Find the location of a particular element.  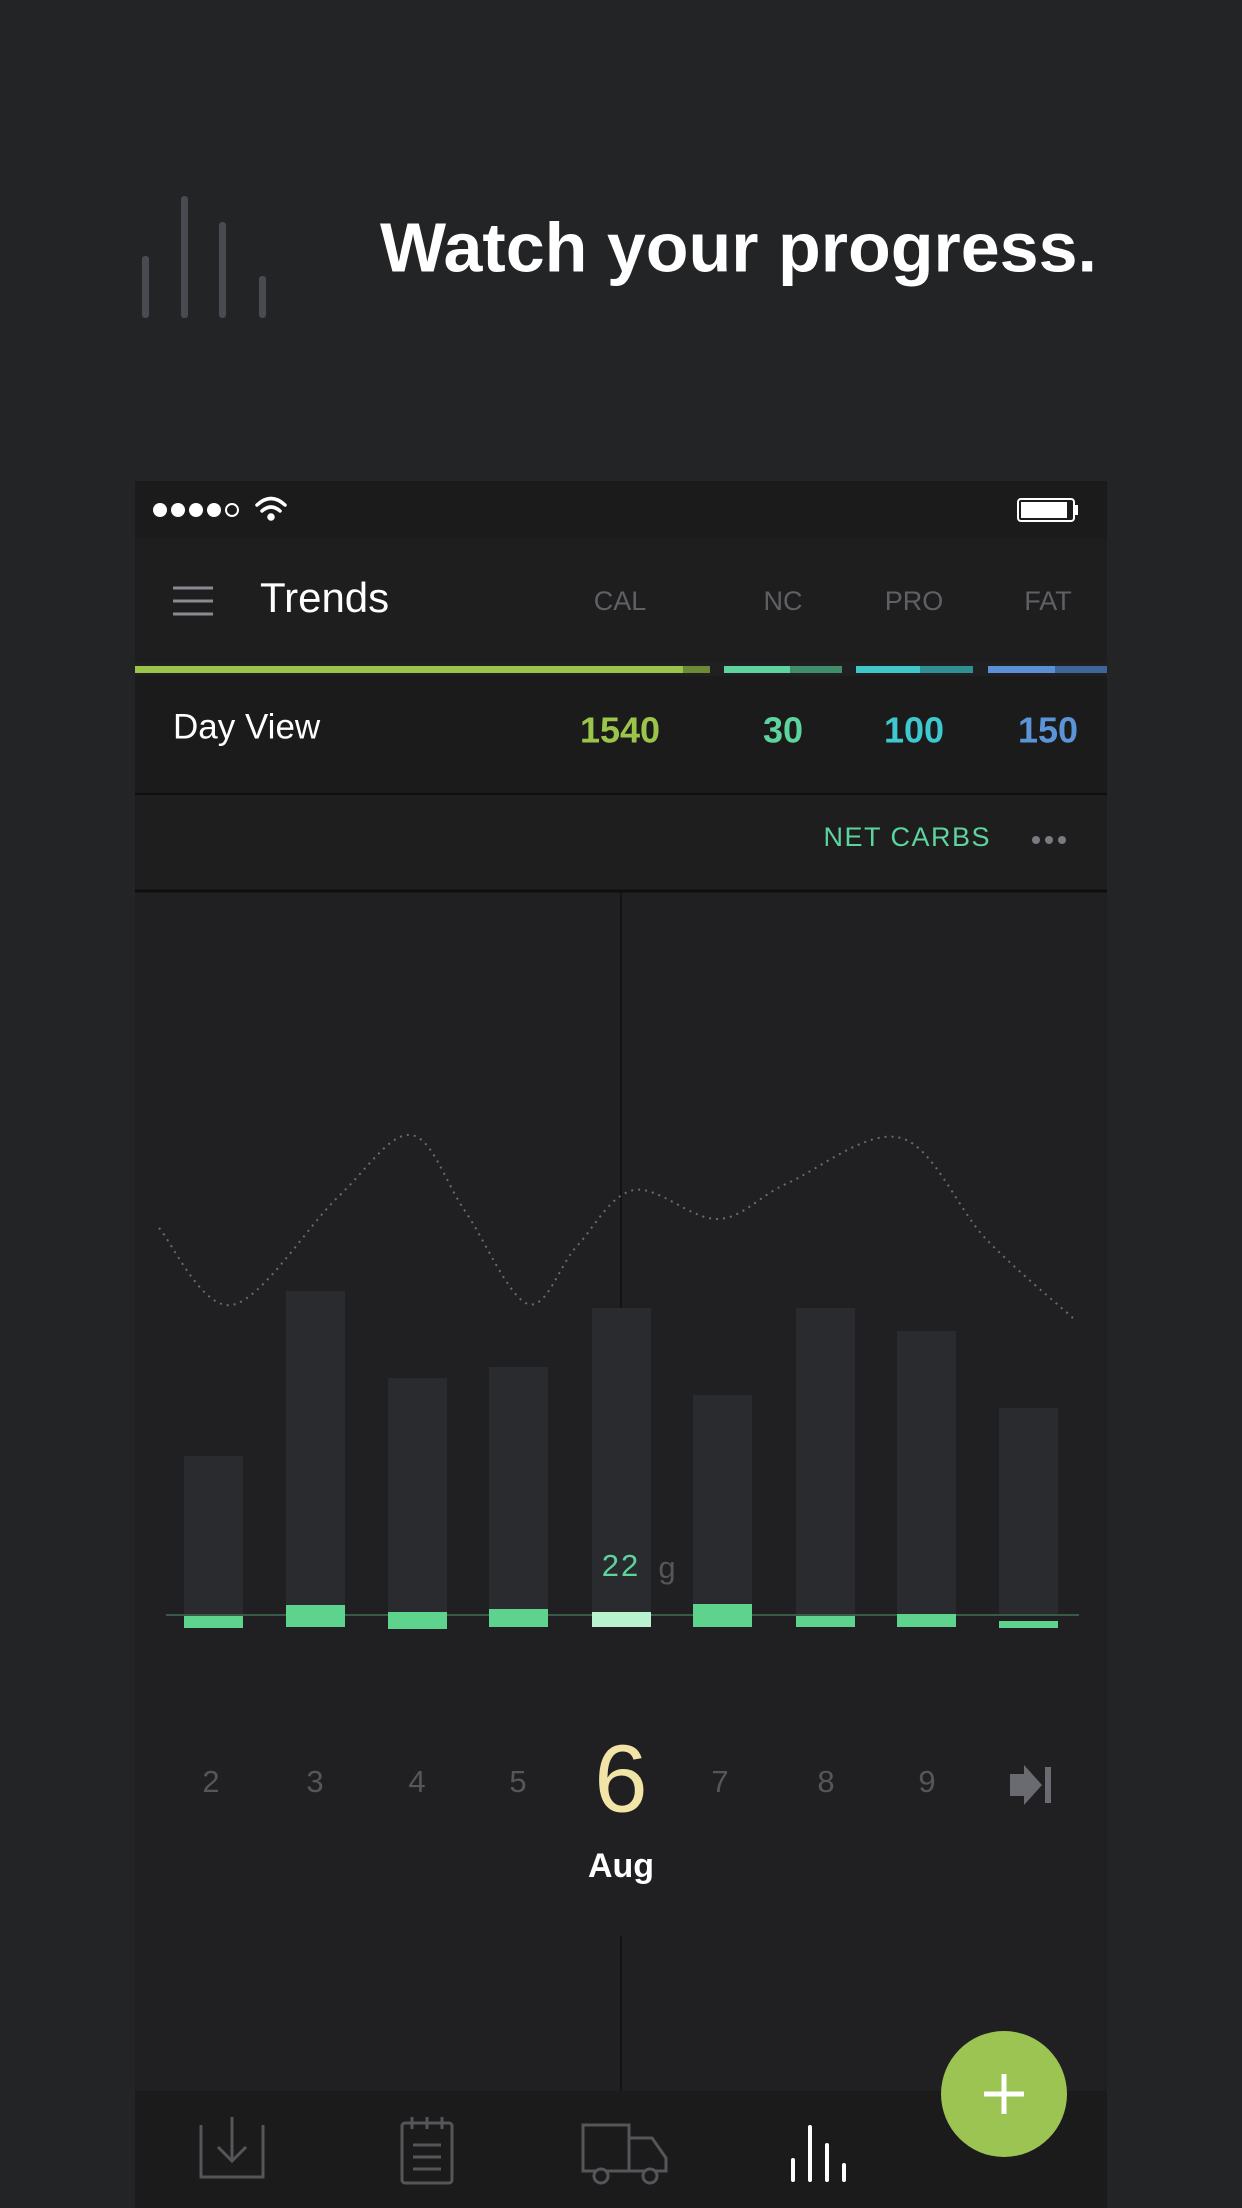

battery-icon is located at coordinates (1047, 510).